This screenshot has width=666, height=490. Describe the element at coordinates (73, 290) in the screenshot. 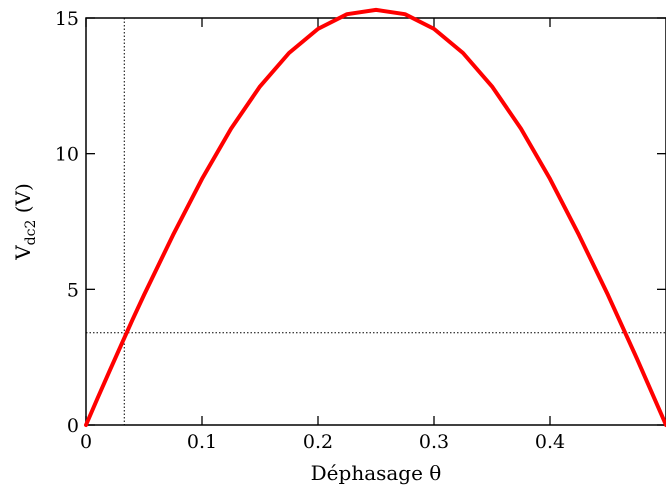

I see `y-tick-label: 5` at that location.